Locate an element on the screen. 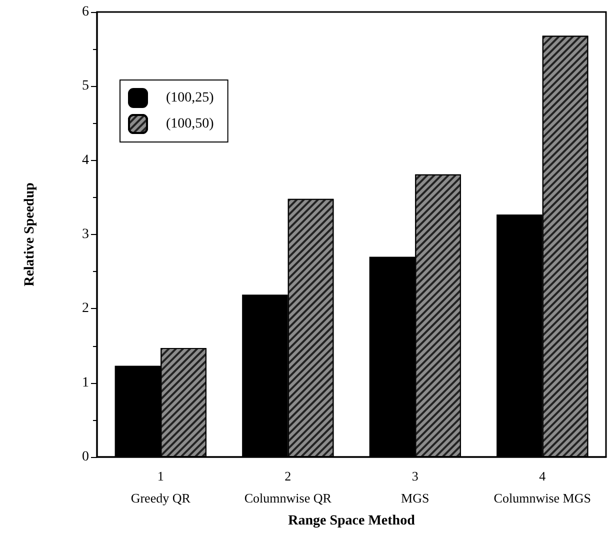 This screenshot has height=548, width=612. y-axis-title: Relative Speedup is located at coordinates (30, 234).